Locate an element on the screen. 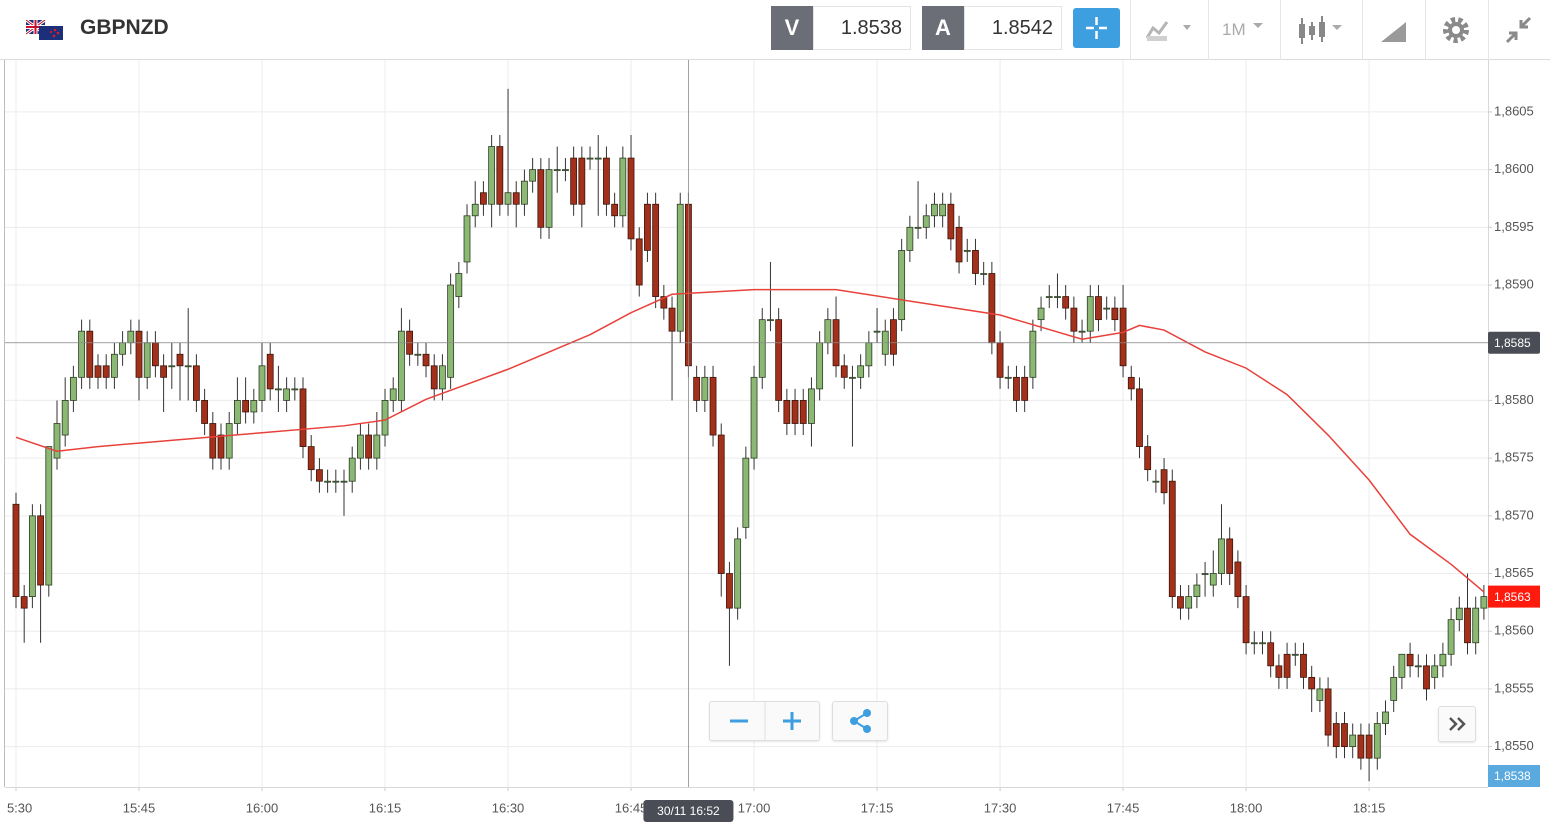 Image resolution: width=1550 pixels, height=824 pixels. last-price-label: 1,8563 is located at coordinates (1512, 597).